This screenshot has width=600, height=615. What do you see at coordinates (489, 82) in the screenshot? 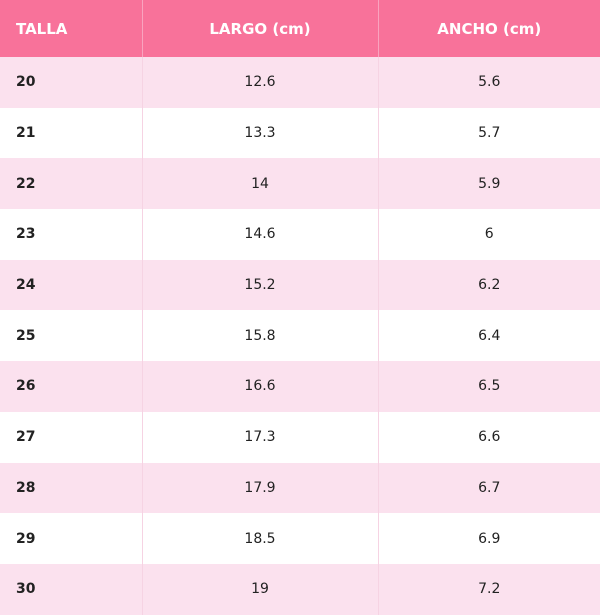
I see `value-cell: 5.6` at bounding box center [489, 82].